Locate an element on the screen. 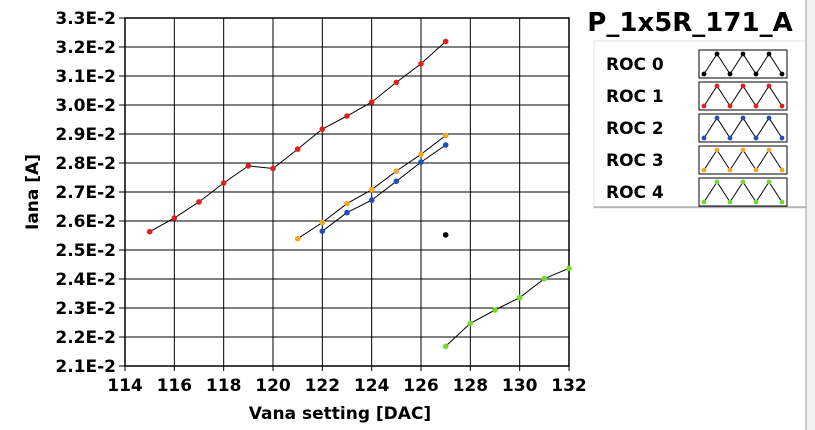 Image resolution: width=815 pixels, height=430 pixels. y-tick-label: 2.1E-2 is located at coordinates (85, 367).